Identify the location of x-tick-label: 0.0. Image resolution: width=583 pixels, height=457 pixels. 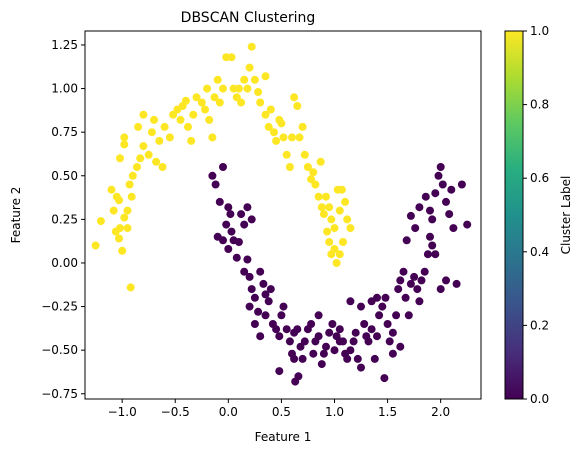
(228, 412).